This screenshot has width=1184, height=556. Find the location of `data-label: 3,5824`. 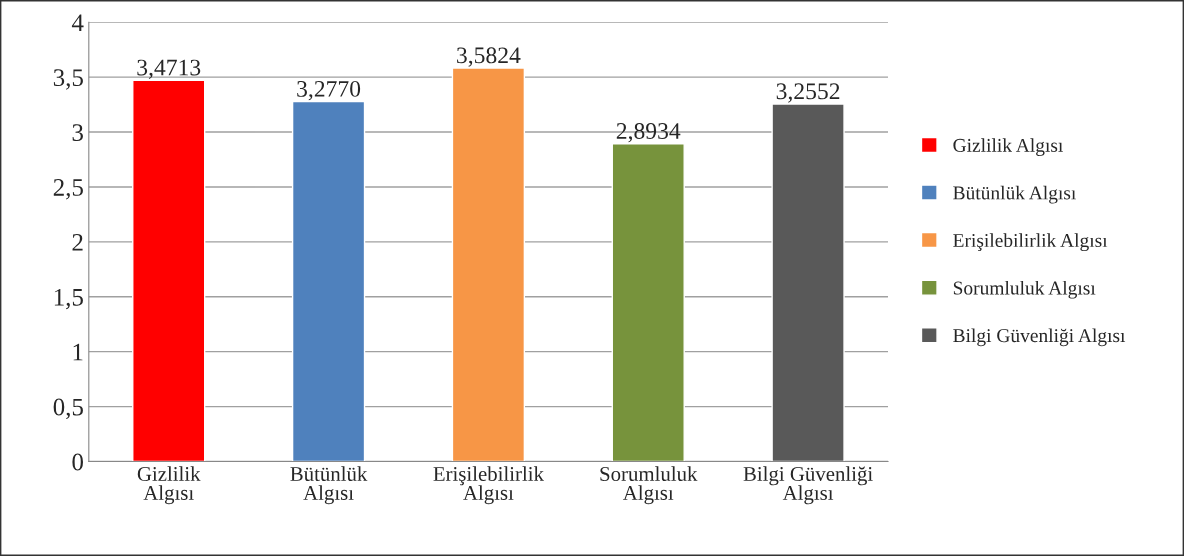

data-label: 3,5824 is located at coordinates (489, 57).